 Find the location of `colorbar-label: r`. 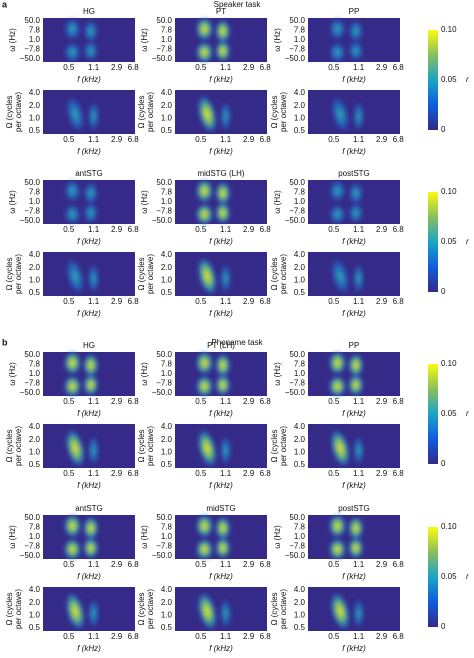

colorbar-label: r is located at coordinates (467, 79).